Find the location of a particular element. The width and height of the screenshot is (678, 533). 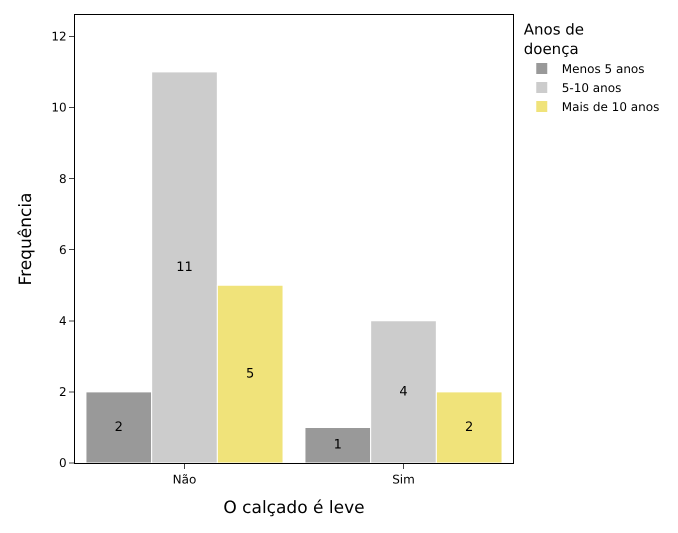

y-tick-label: 12 is located at coordinates (59, 37).